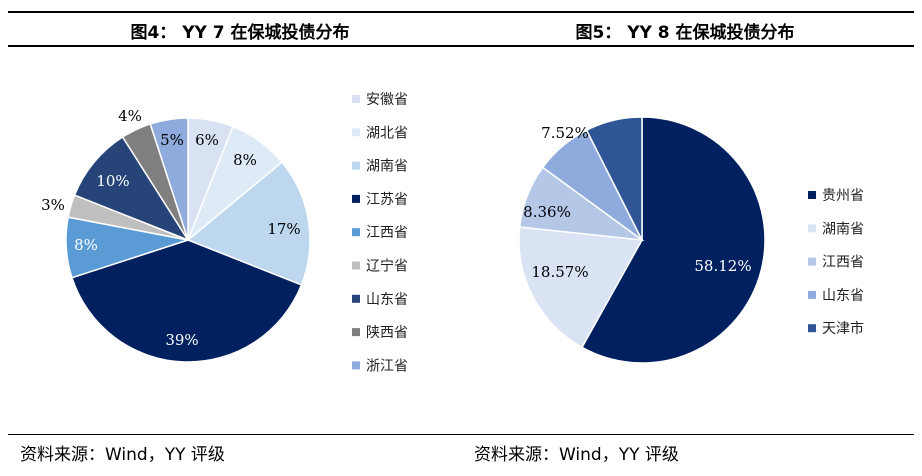 This screenshot has width=922, height=476. What do you see at coordinates (387, 366) in the screenshot?
I see `legend-label: 浙江省` at bounding box center [387, 366].